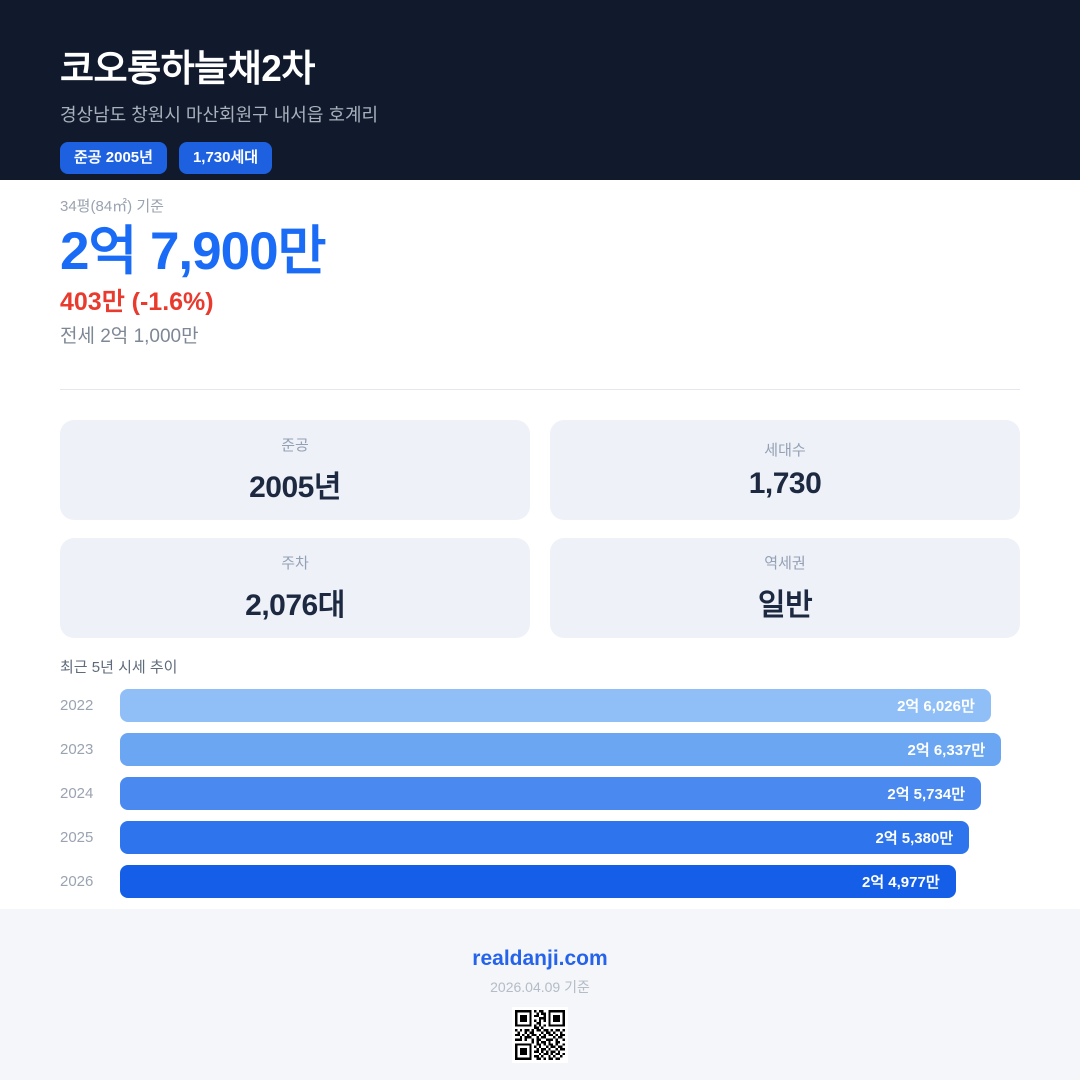 Image resolution: width=1080 pixels, height=1080 pixels. What do you see at coordinates (545, 837) in the screenshot?
I see `price-bar: 2억 5,380만` at bounding box center [545, 837].